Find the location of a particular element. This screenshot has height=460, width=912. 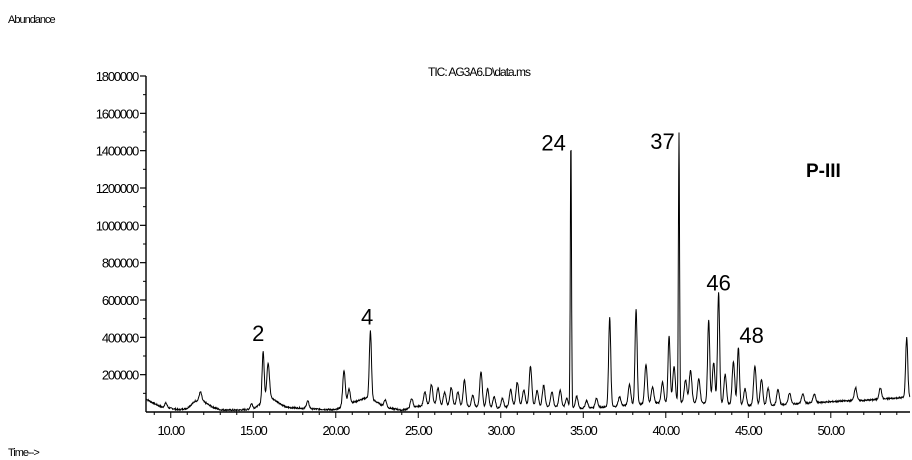

y-tick-label: 1200000 is located at coordinates (117, 188).